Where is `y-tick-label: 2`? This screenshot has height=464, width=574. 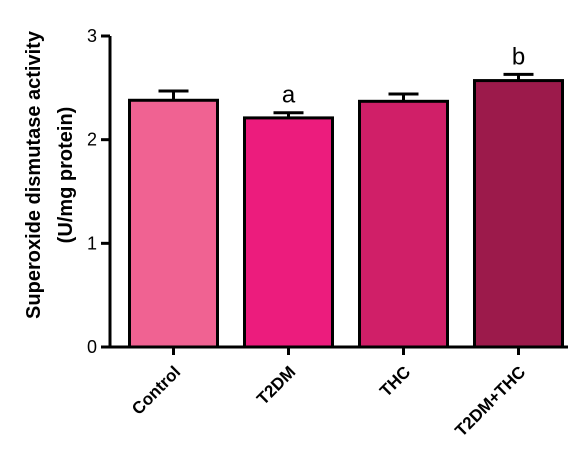 y-tick-label: 2 is located at coordinates (92, 140).